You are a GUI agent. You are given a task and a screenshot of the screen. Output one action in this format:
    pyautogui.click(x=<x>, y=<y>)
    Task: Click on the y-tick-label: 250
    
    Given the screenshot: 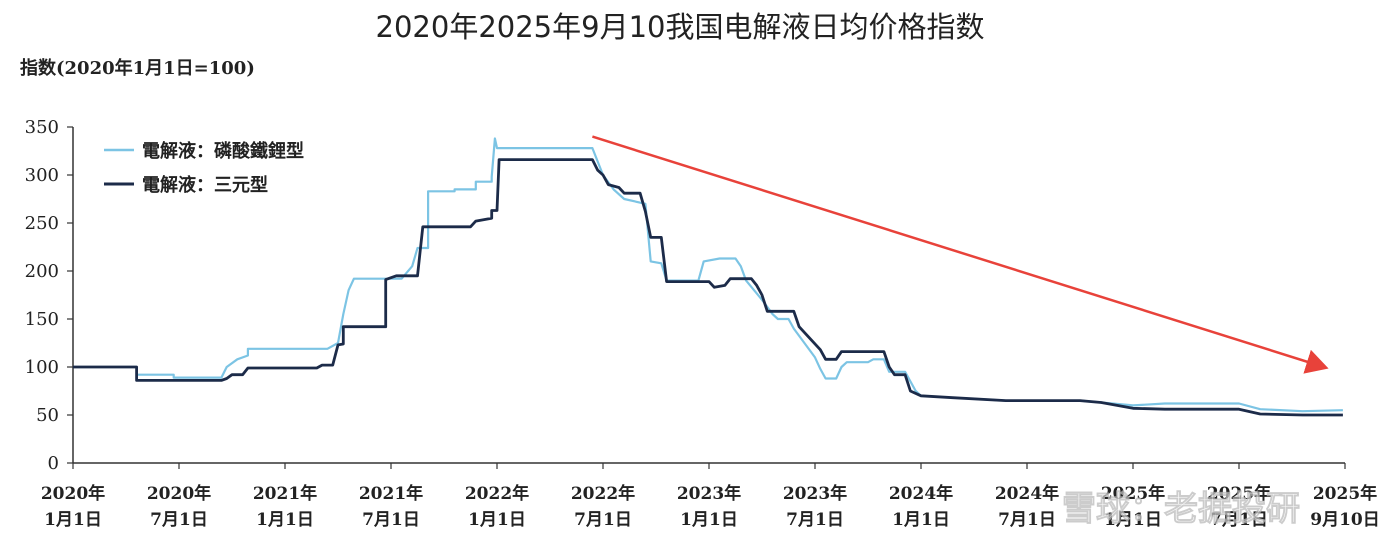 What is the action you would take?
    pyautogui.click(x=42, y=223)
    